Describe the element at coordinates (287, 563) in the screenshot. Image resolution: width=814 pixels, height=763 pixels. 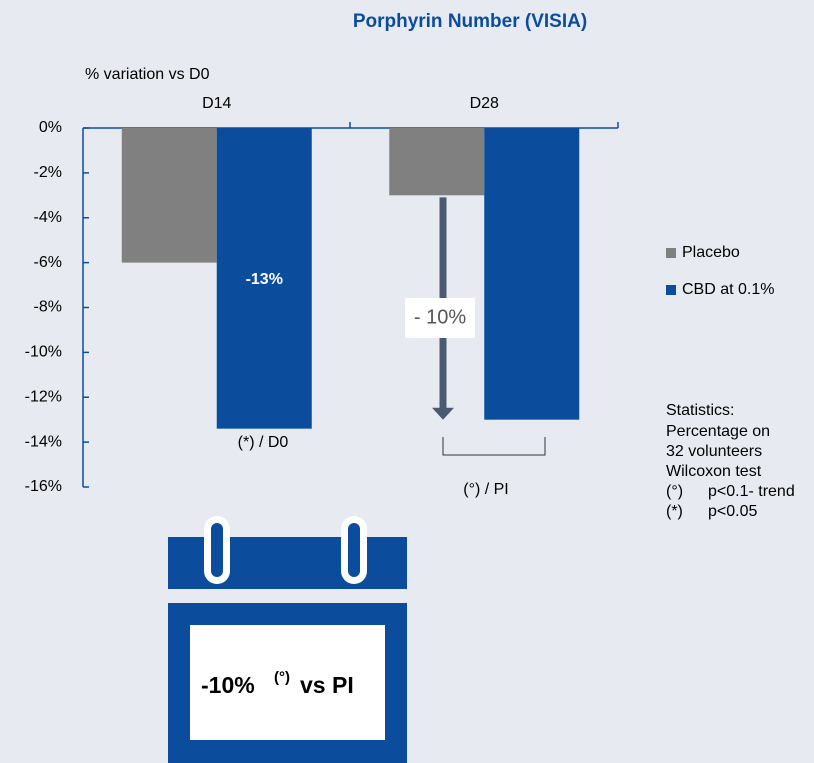
I see `calendar-top` at that location.